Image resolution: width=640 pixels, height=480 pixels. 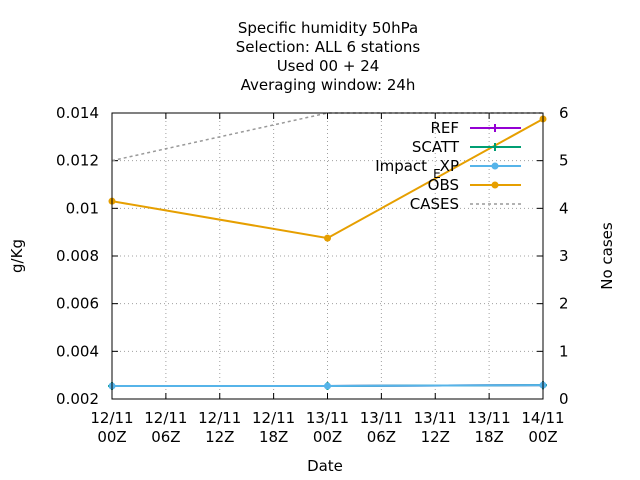 I want to click on y-tick-label: 0.008, so click(x=77, y=256).